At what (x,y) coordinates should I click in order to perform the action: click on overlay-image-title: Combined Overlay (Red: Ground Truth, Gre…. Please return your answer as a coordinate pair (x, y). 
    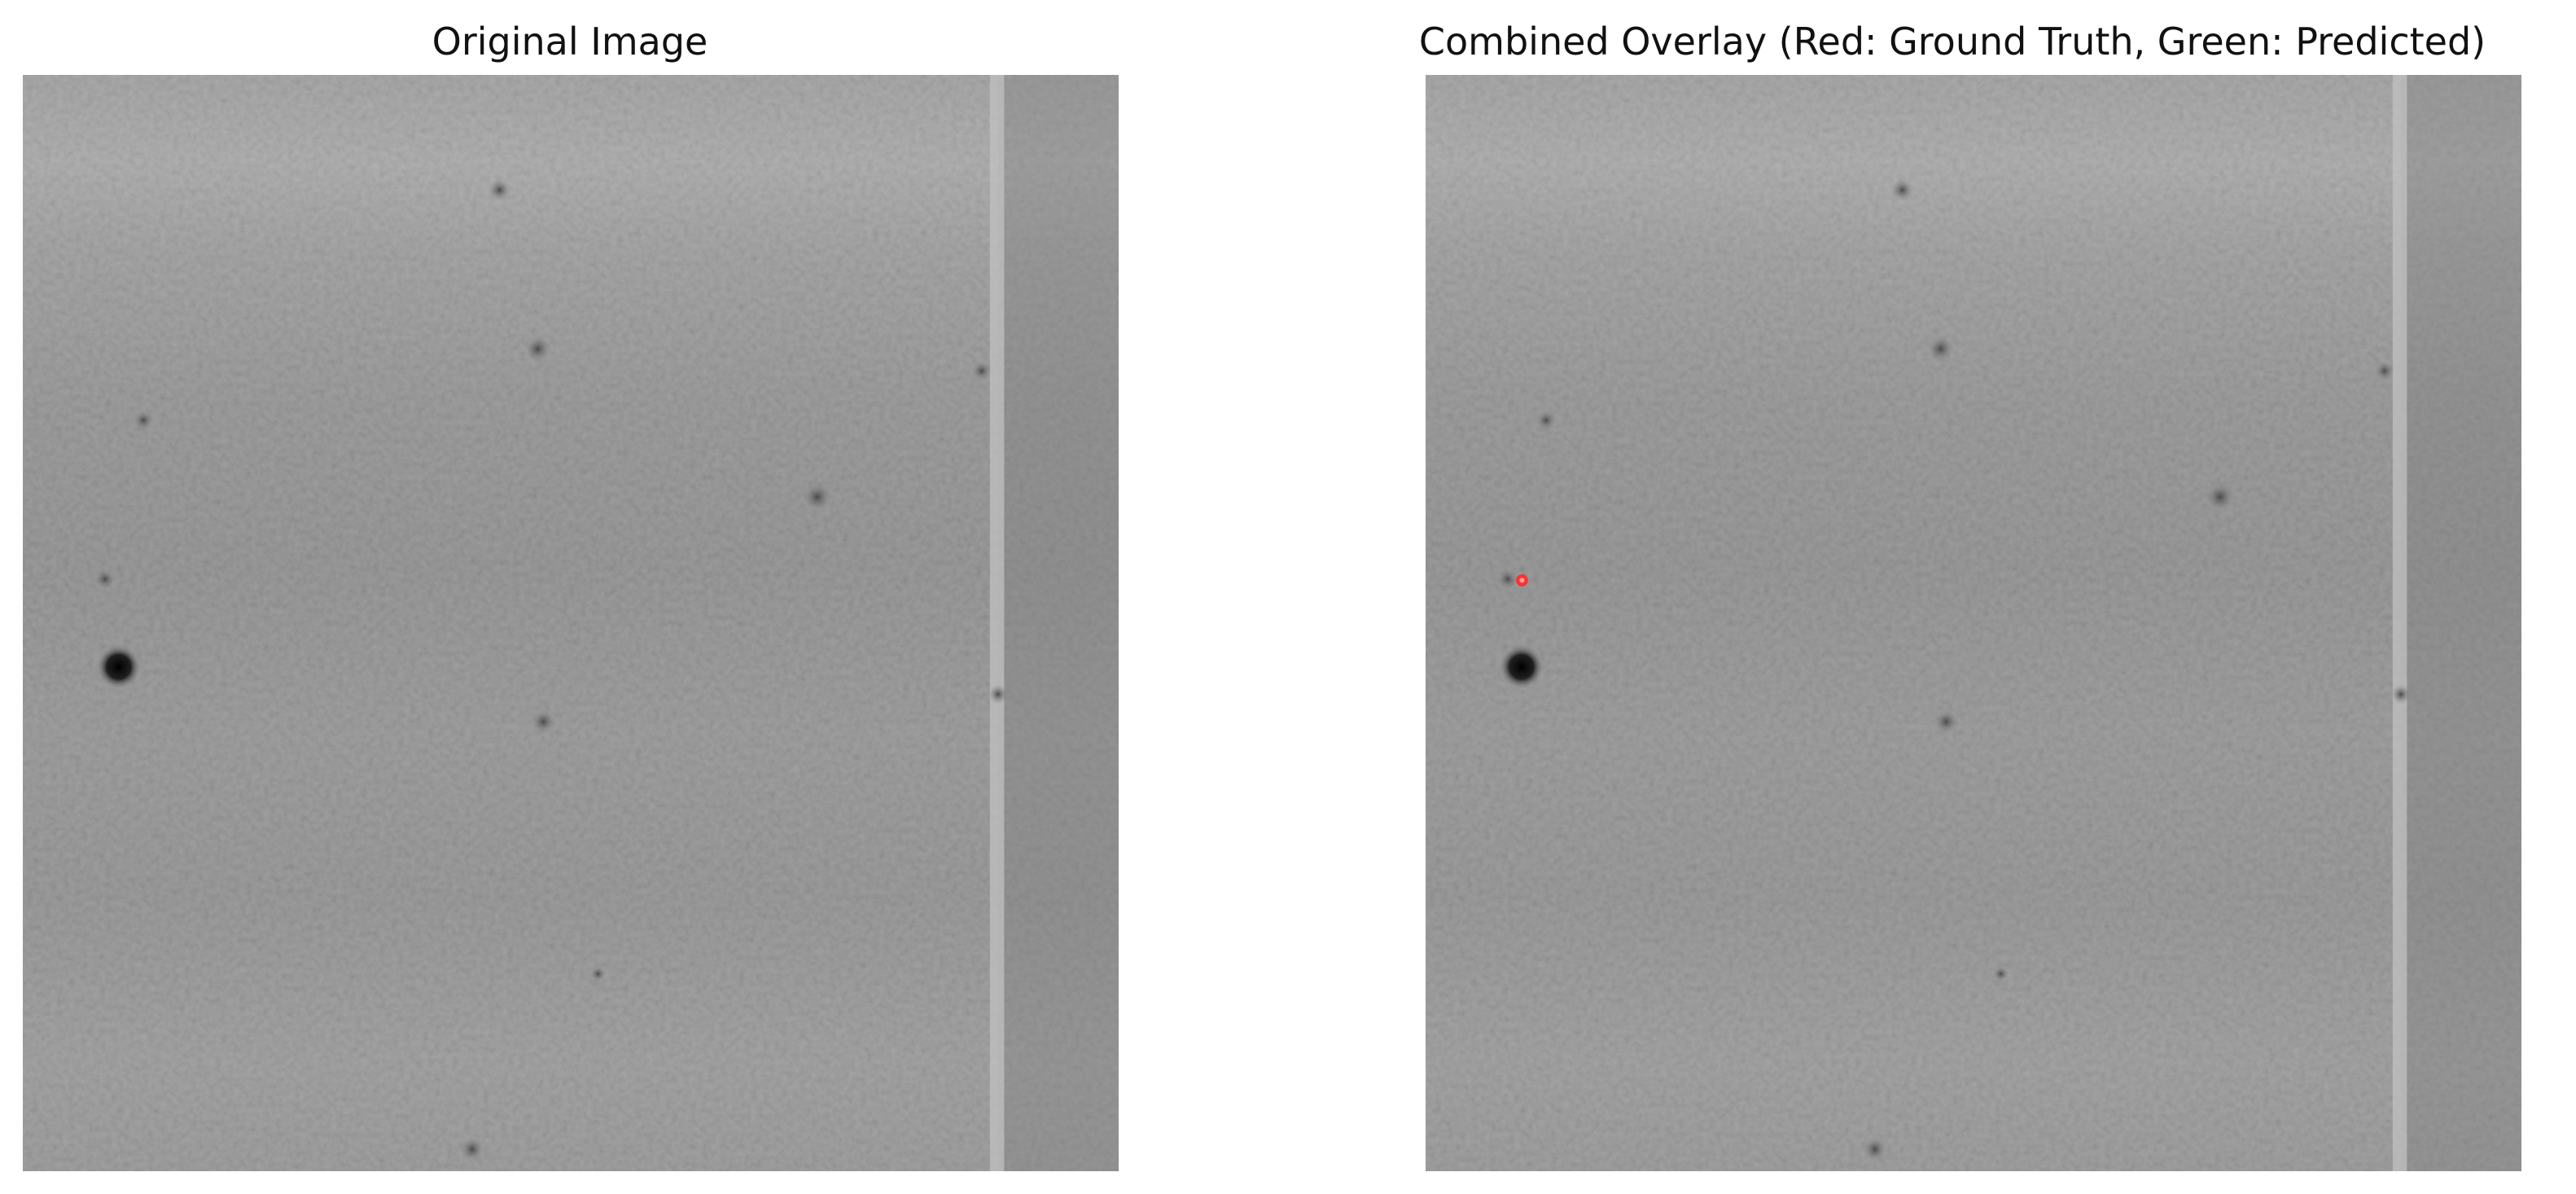
    Looking at the image, I should click on (1952, 42).